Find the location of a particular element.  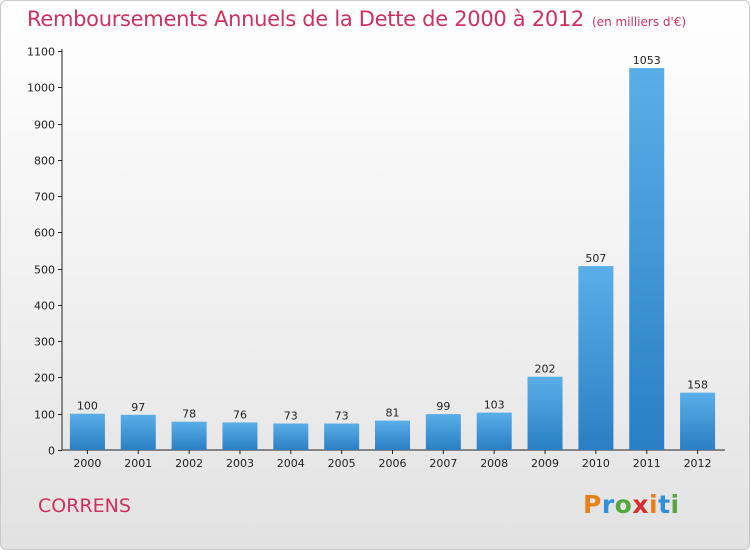

chart-unit: (en milliers d'€) is located at coordinates (639, 22).